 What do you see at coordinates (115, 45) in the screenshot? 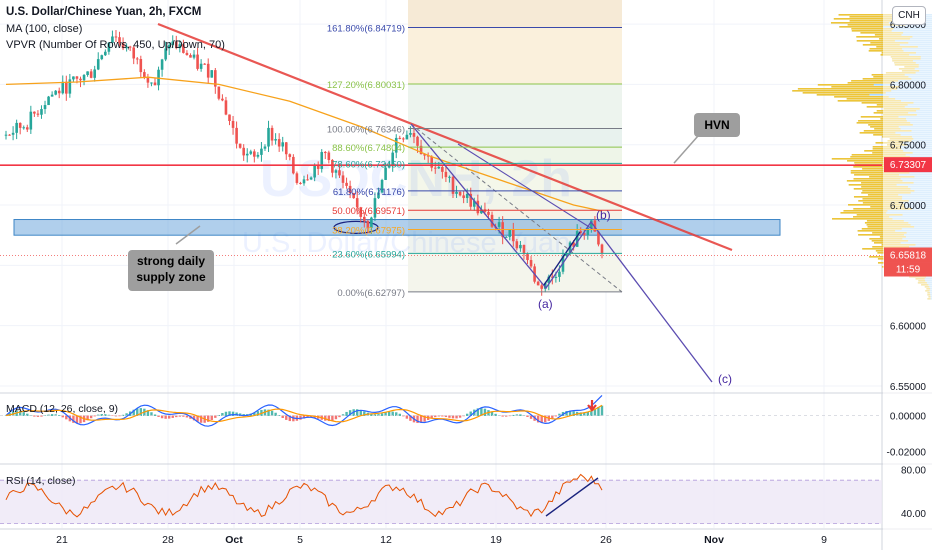
I see `vpvr-indicator-label: VPVR (Number Of Rows, 450, Up/Down, 70)` at bounding box center [115, 45].